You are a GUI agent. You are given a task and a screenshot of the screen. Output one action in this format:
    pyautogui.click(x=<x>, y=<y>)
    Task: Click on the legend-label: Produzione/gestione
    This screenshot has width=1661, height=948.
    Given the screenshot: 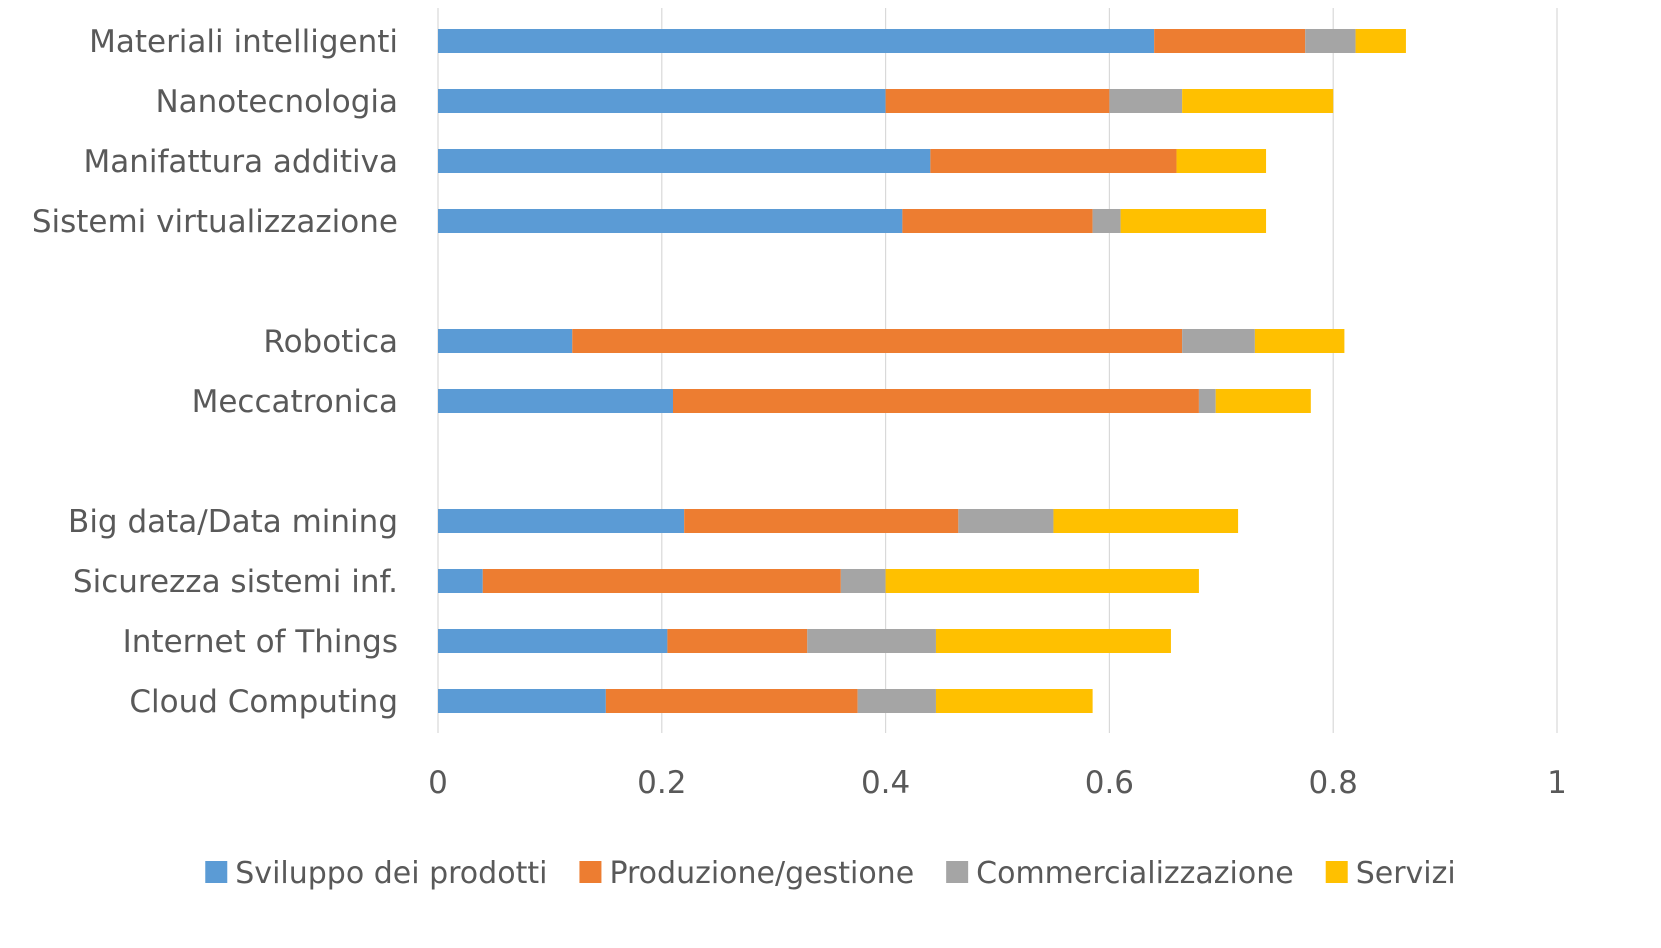 What is the action you would take?
    pyautogui.click(x=761, y=873)
    